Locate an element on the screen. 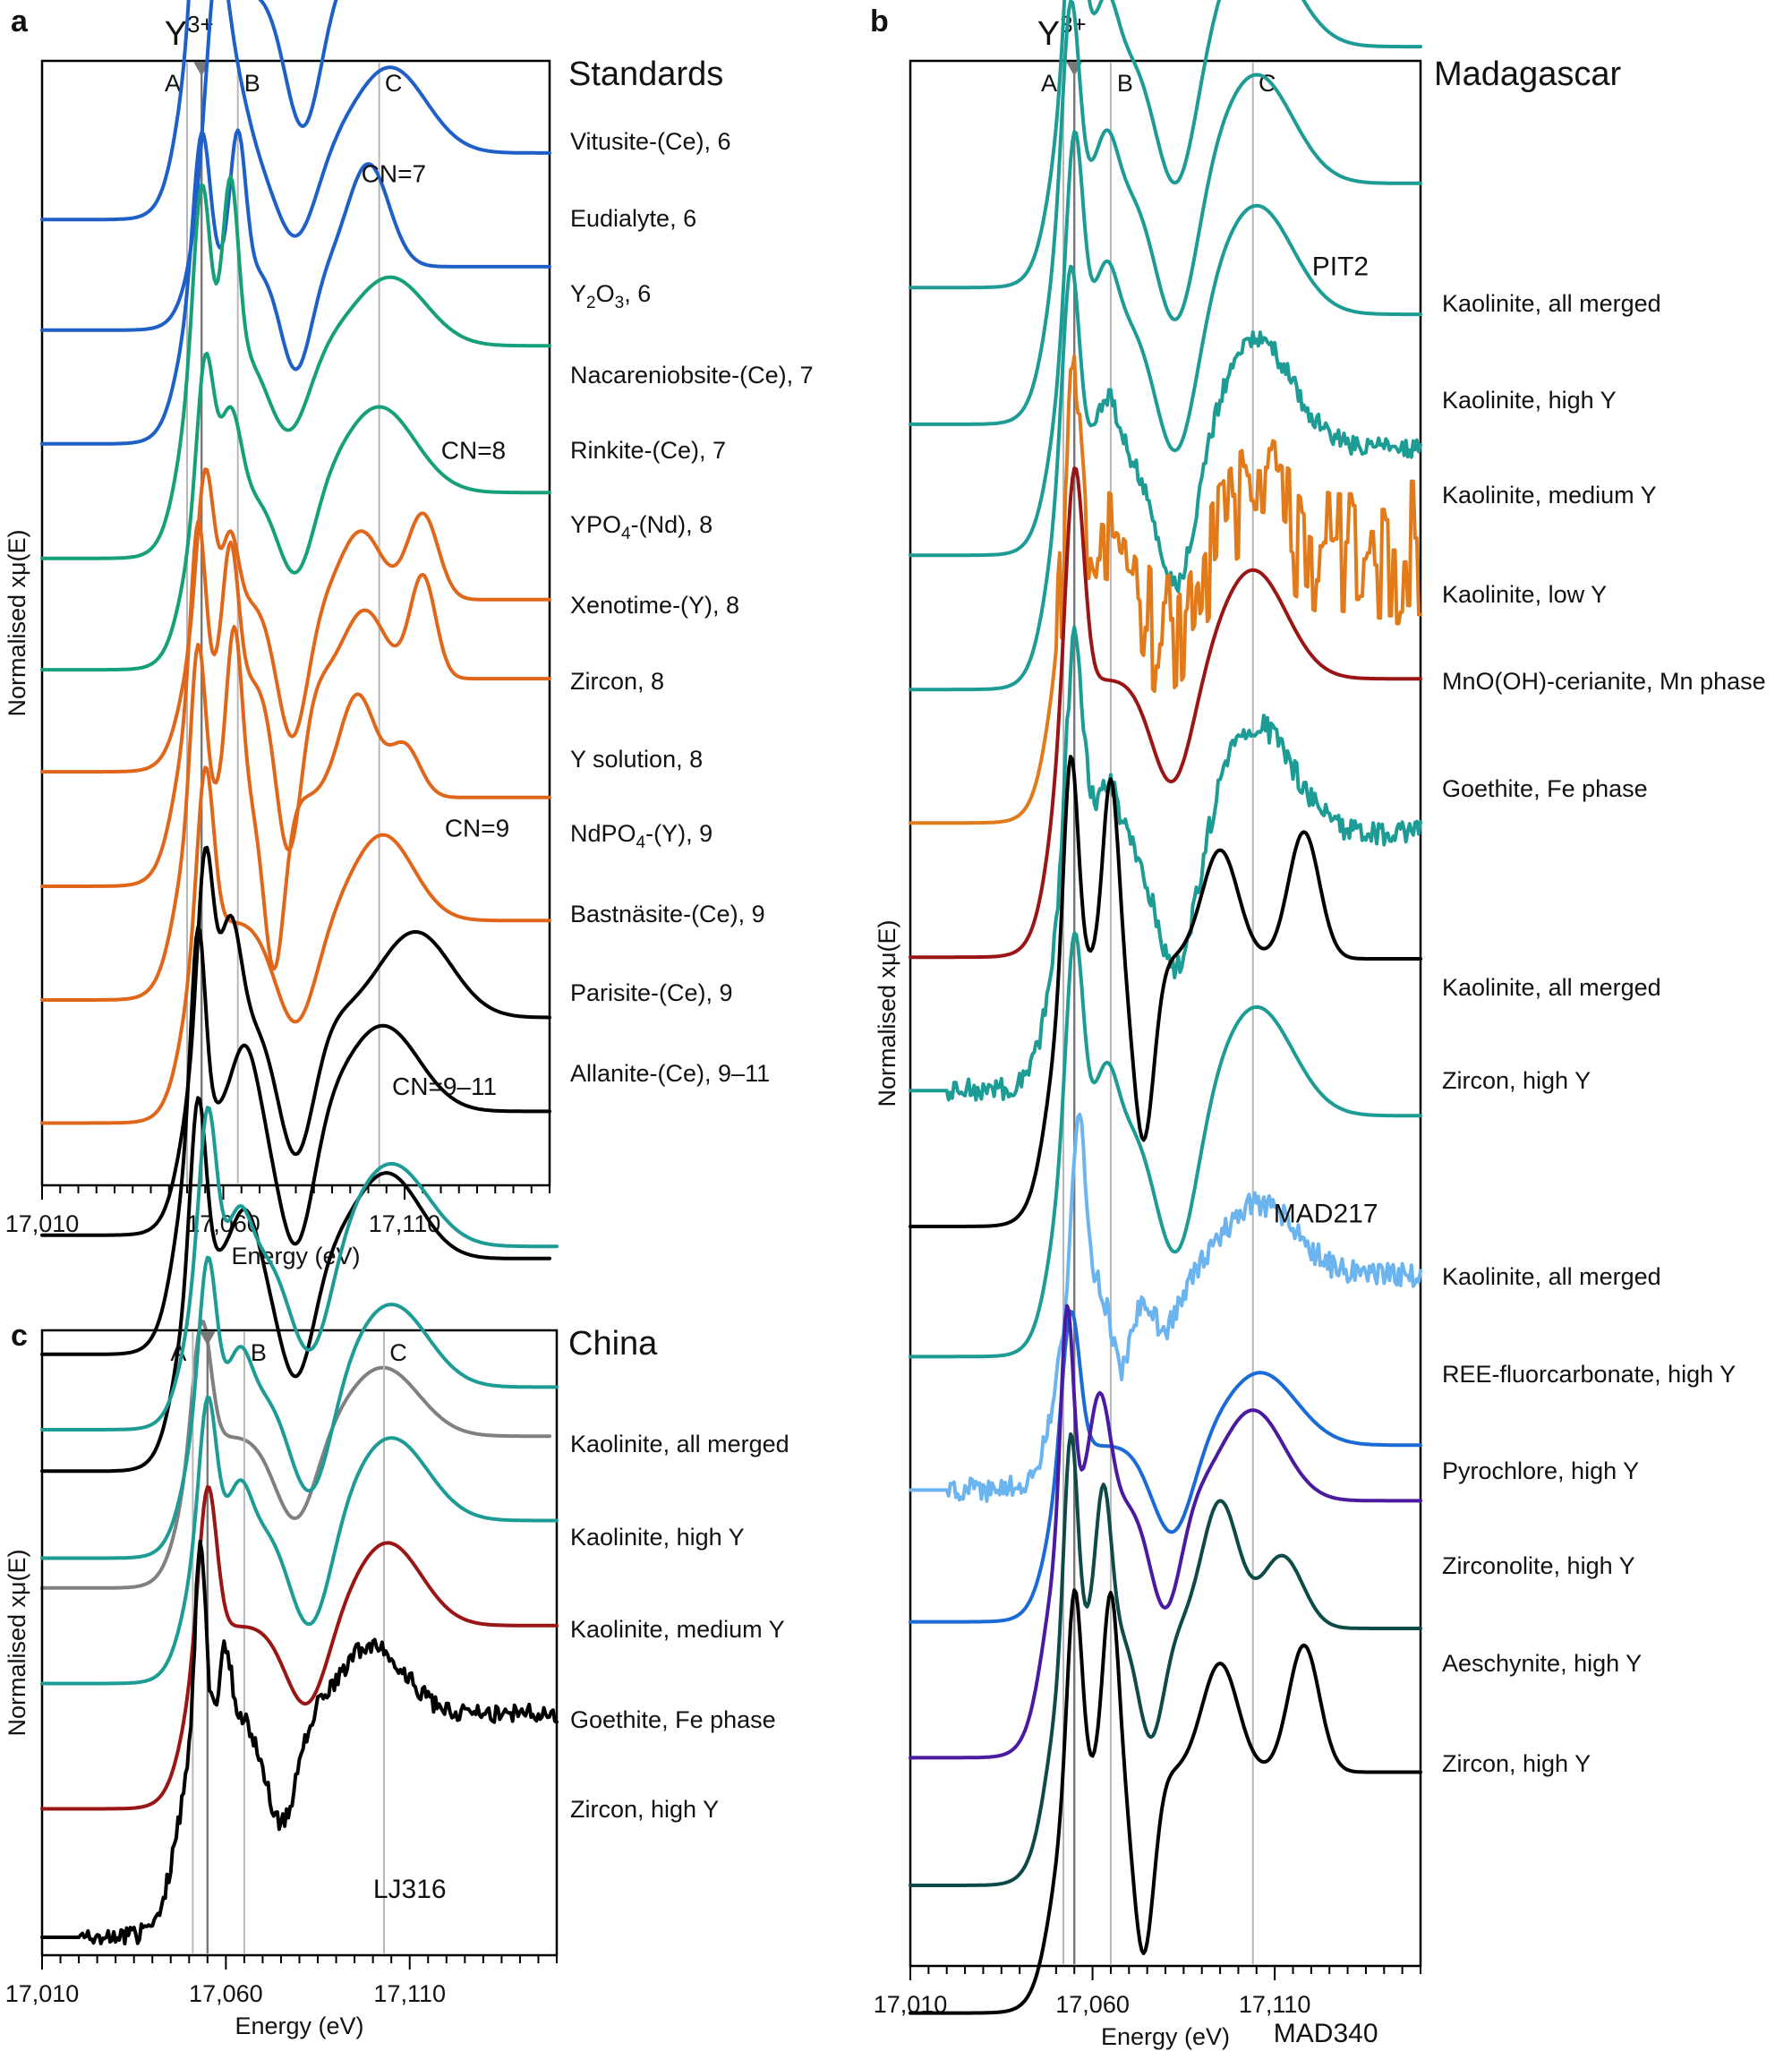 This screenshot has height=2051, width=1792. panel-title: Madagascar is located at coordinates (1527, 74).